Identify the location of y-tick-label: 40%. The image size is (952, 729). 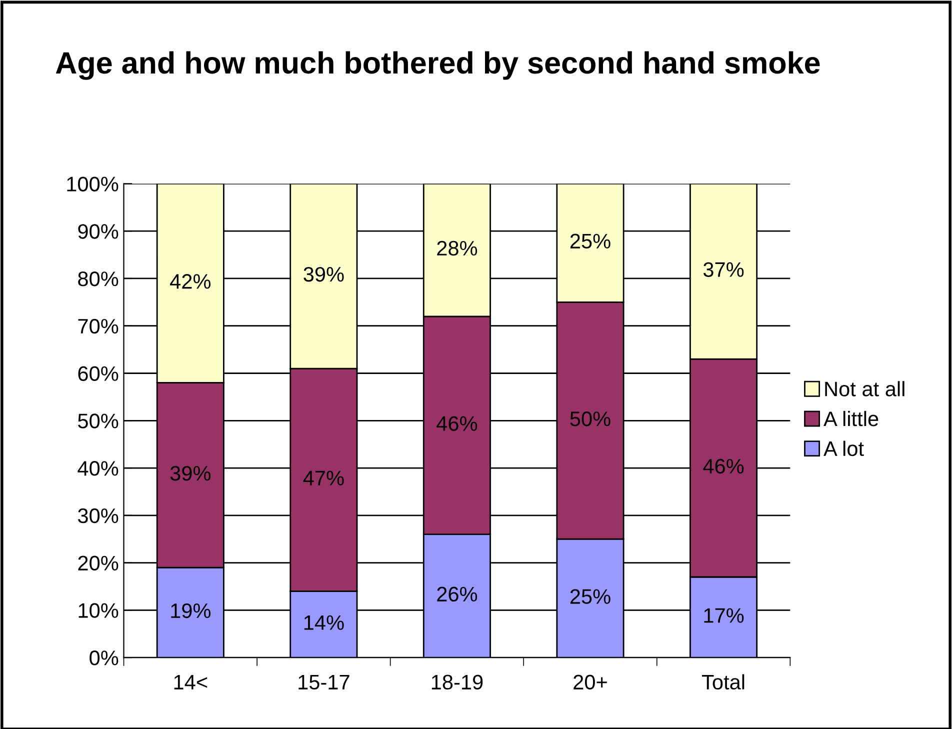
(98, 468).